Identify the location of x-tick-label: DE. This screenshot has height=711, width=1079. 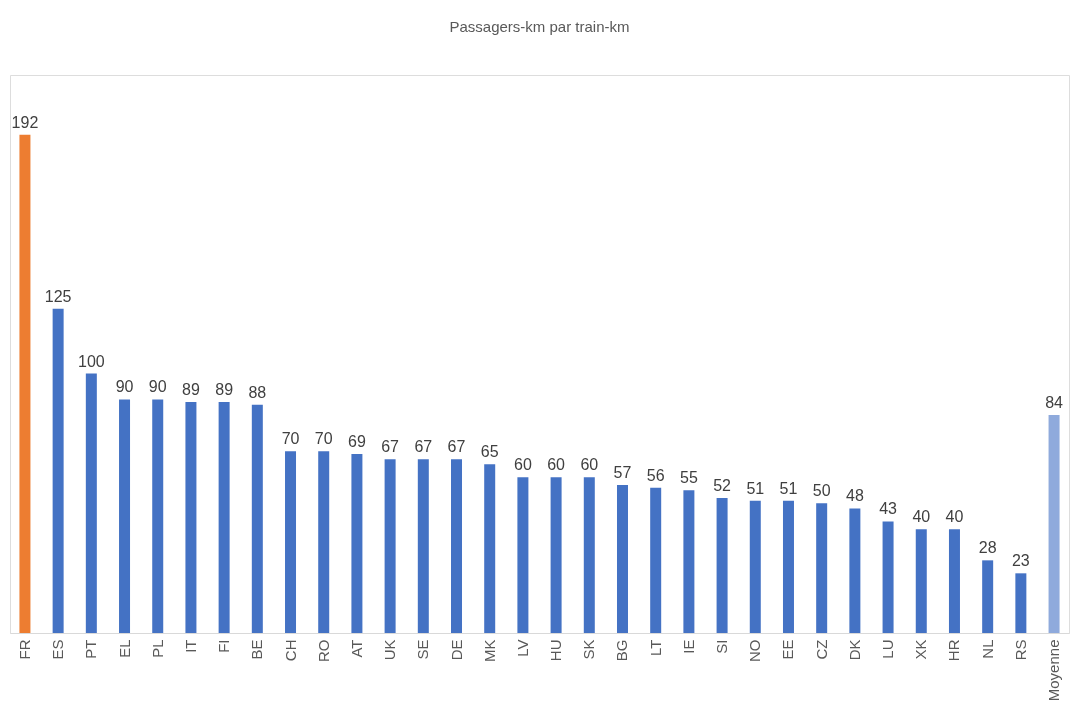
(456, 650).